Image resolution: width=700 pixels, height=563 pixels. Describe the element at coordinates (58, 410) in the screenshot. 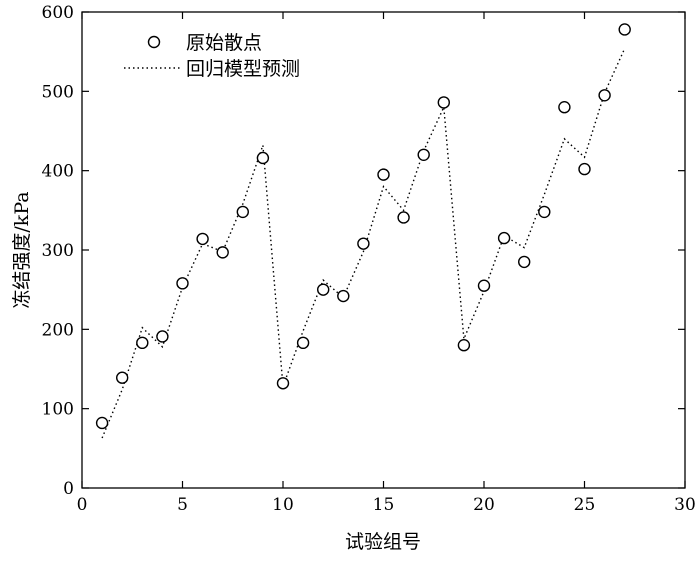

I see `y-tick-label: 100` at that location.